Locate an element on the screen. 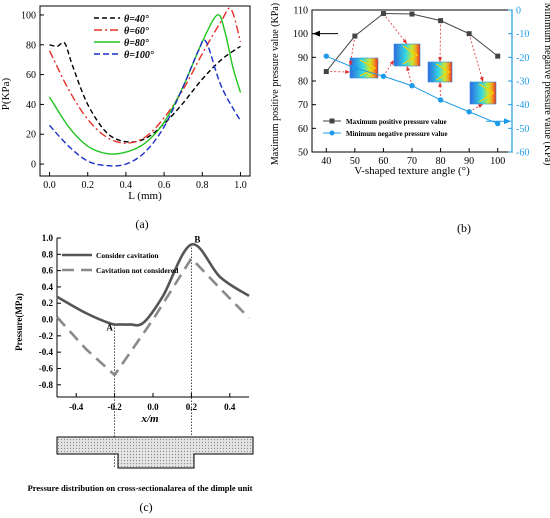 This screenshot has height=518, width=550. legend-entry: θ=40° is located at coordinates (136, 19).